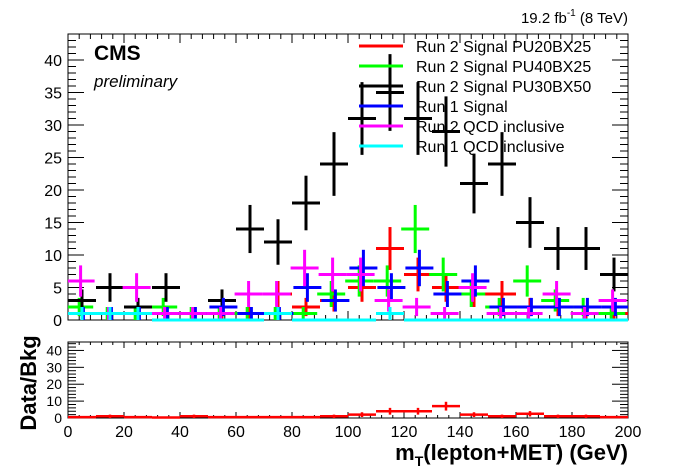 The height and width of the screenshot is (472, 696). What do you see at coordinates (53, 256) in the screenshot?
I see `main-y-tick-label: 10` at bounding box center [53, 256].